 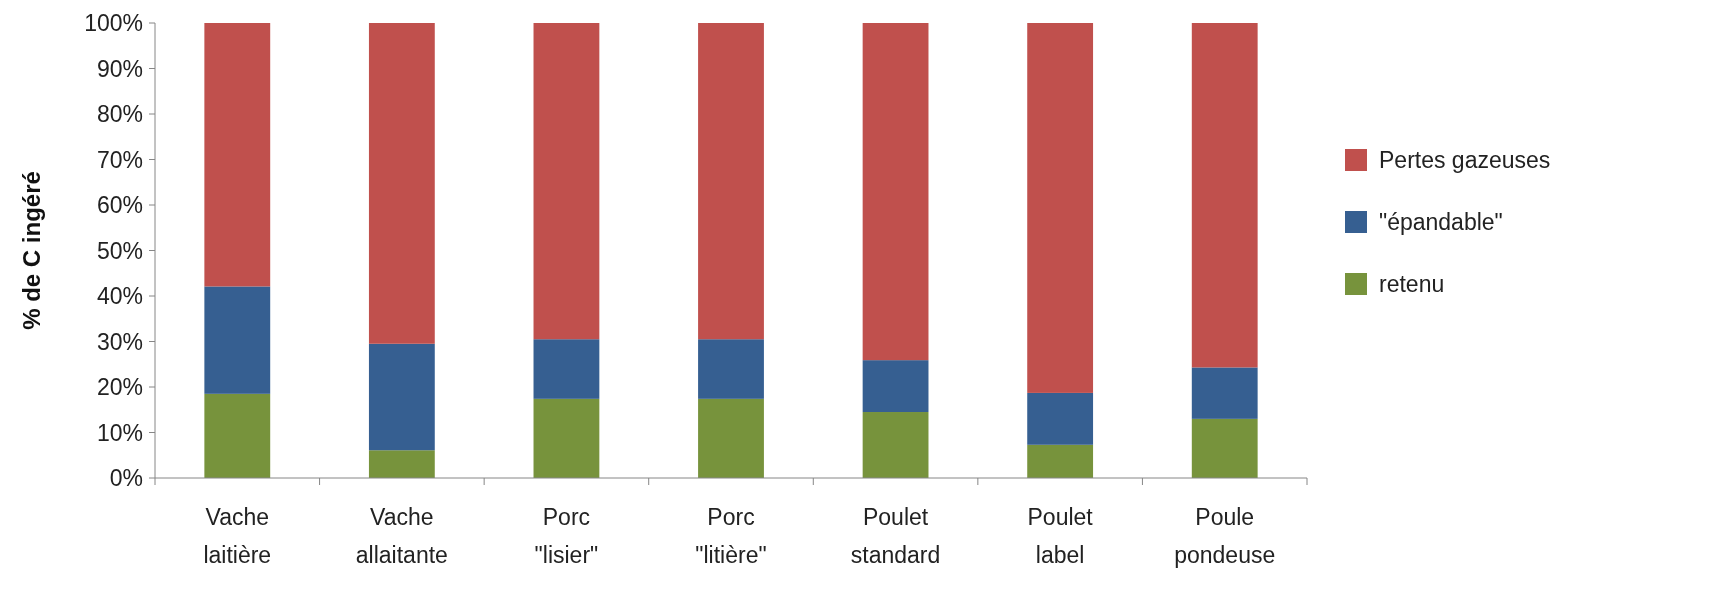 I want to click on x-tick-label: Porc "litière", so click(x=731, y=536).